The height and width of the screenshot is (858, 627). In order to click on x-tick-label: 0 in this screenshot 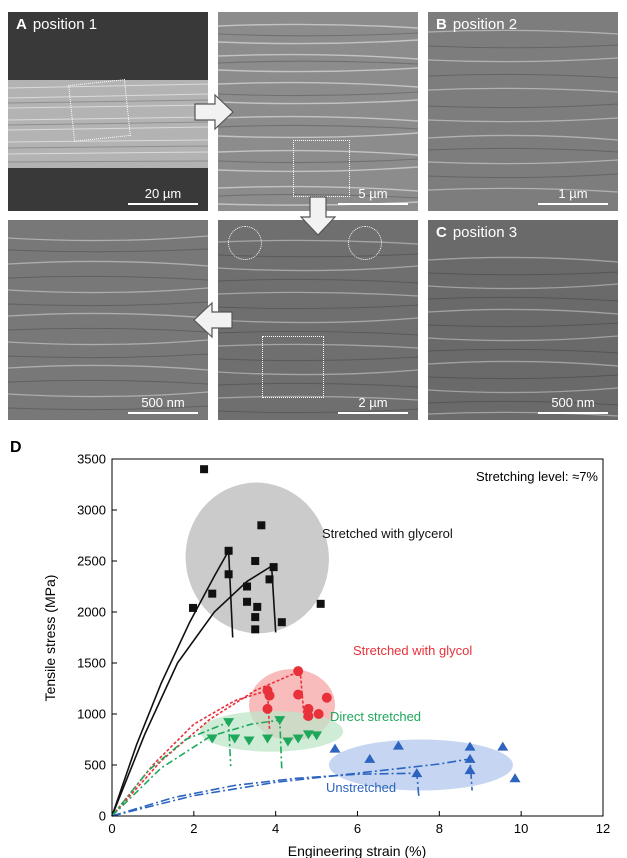, I will do `click(111, 828)`.